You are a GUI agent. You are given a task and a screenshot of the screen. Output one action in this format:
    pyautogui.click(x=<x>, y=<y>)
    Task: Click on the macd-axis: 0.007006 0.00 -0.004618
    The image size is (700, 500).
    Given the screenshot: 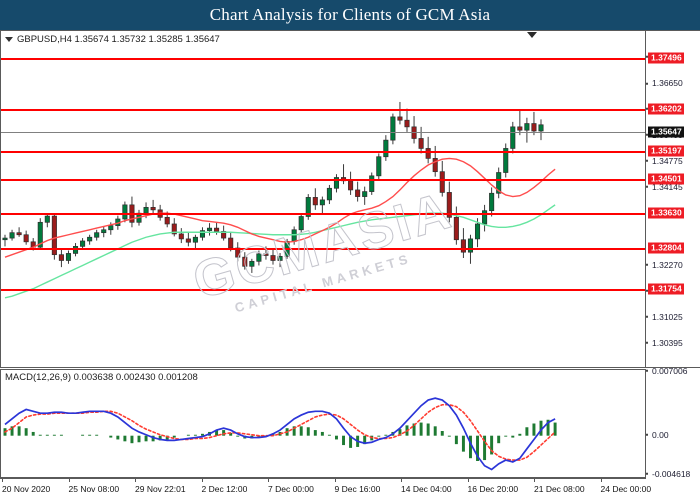 What is the action you would take?
    pyautogui.click(x=673, y=423)
    